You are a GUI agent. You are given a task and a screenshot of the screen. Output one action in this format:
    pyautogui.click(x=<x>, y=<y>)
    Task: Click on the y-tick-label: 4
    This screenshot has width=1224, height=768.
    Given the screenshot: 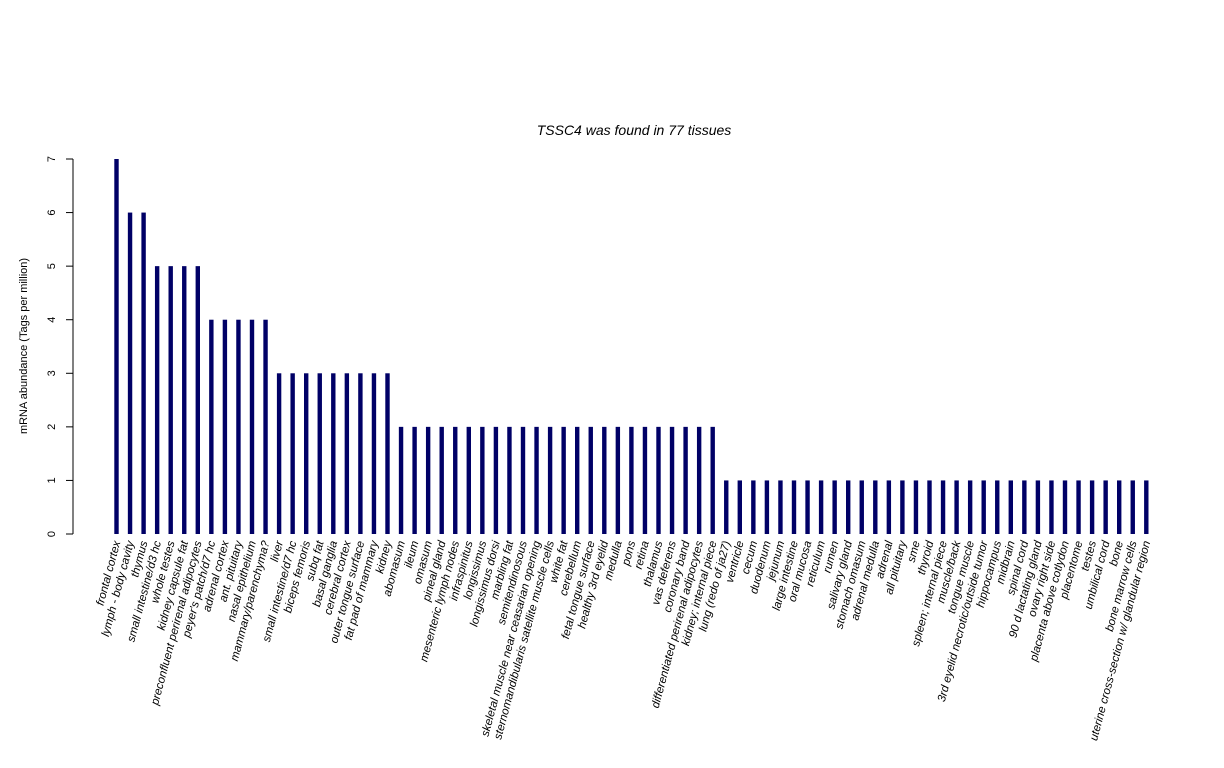 What is the action you would take?
    pyautogui.click(x=52, y=320)
    